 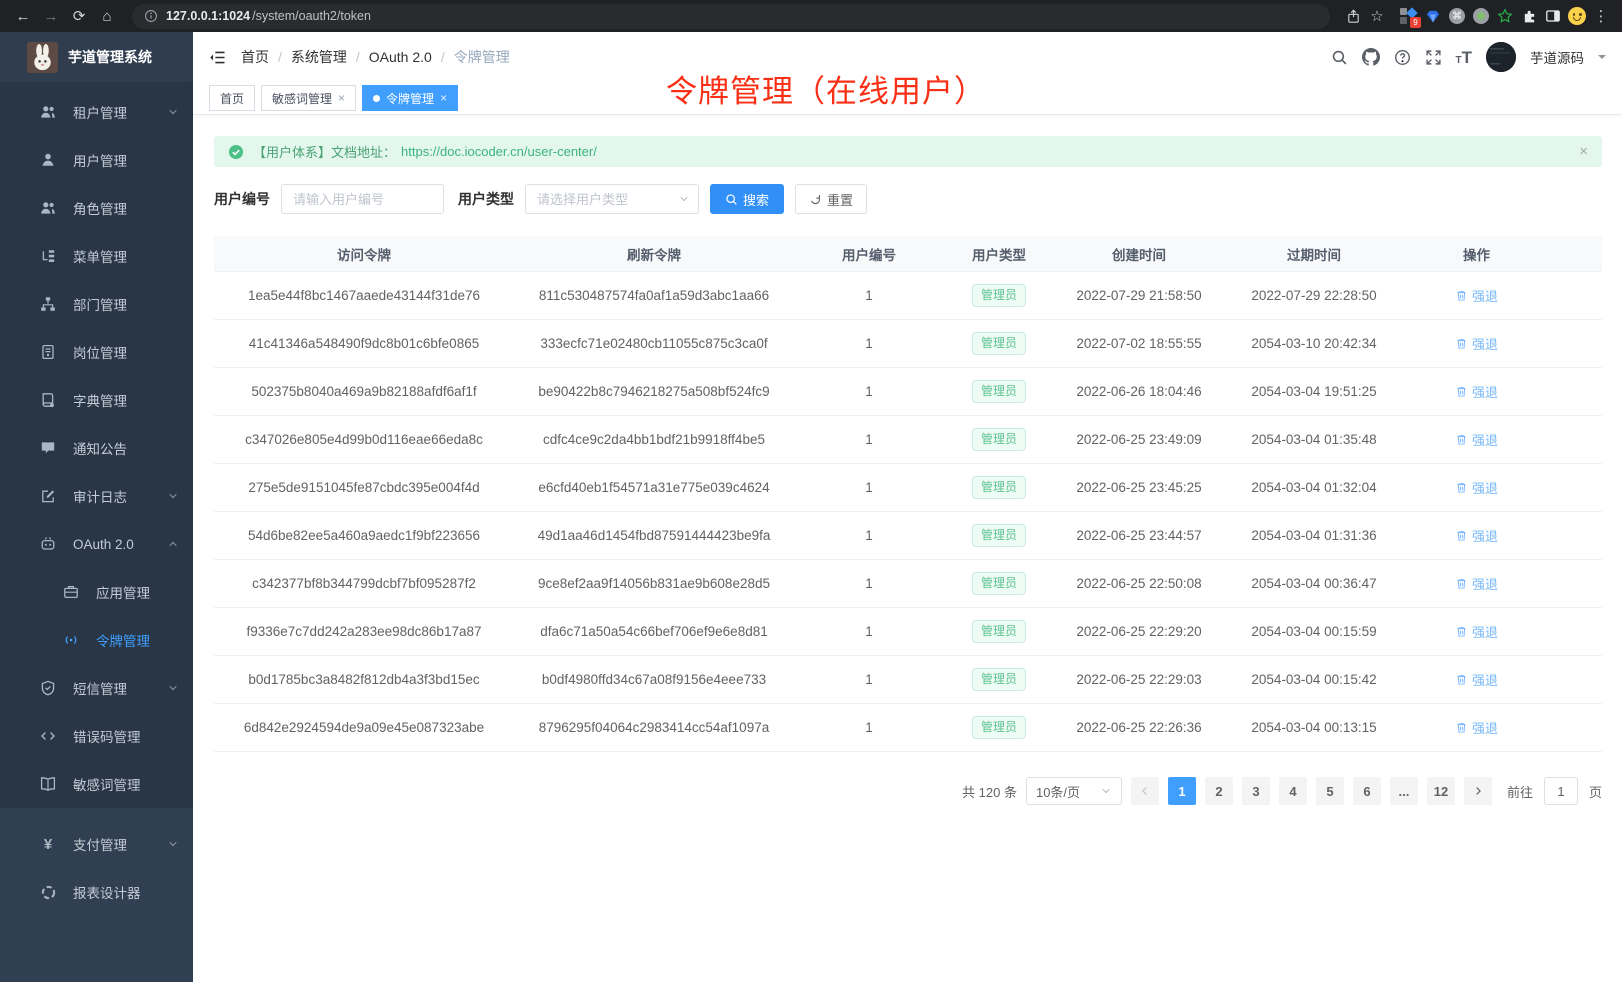 I want to click on user-id-input, so click(x=362, y=199).